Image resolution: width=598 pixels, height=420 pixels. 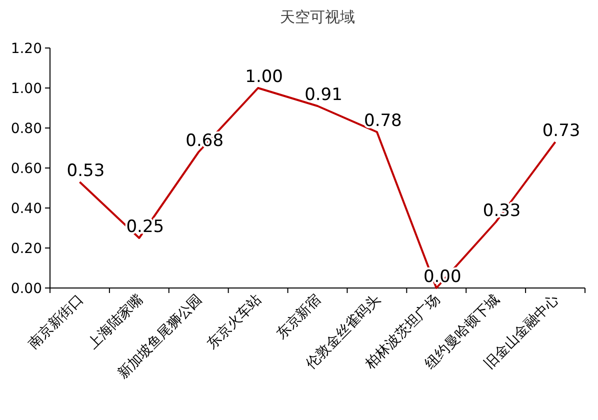 I want to click on y-tick-label: 0.00, so click(x=26, y=289).